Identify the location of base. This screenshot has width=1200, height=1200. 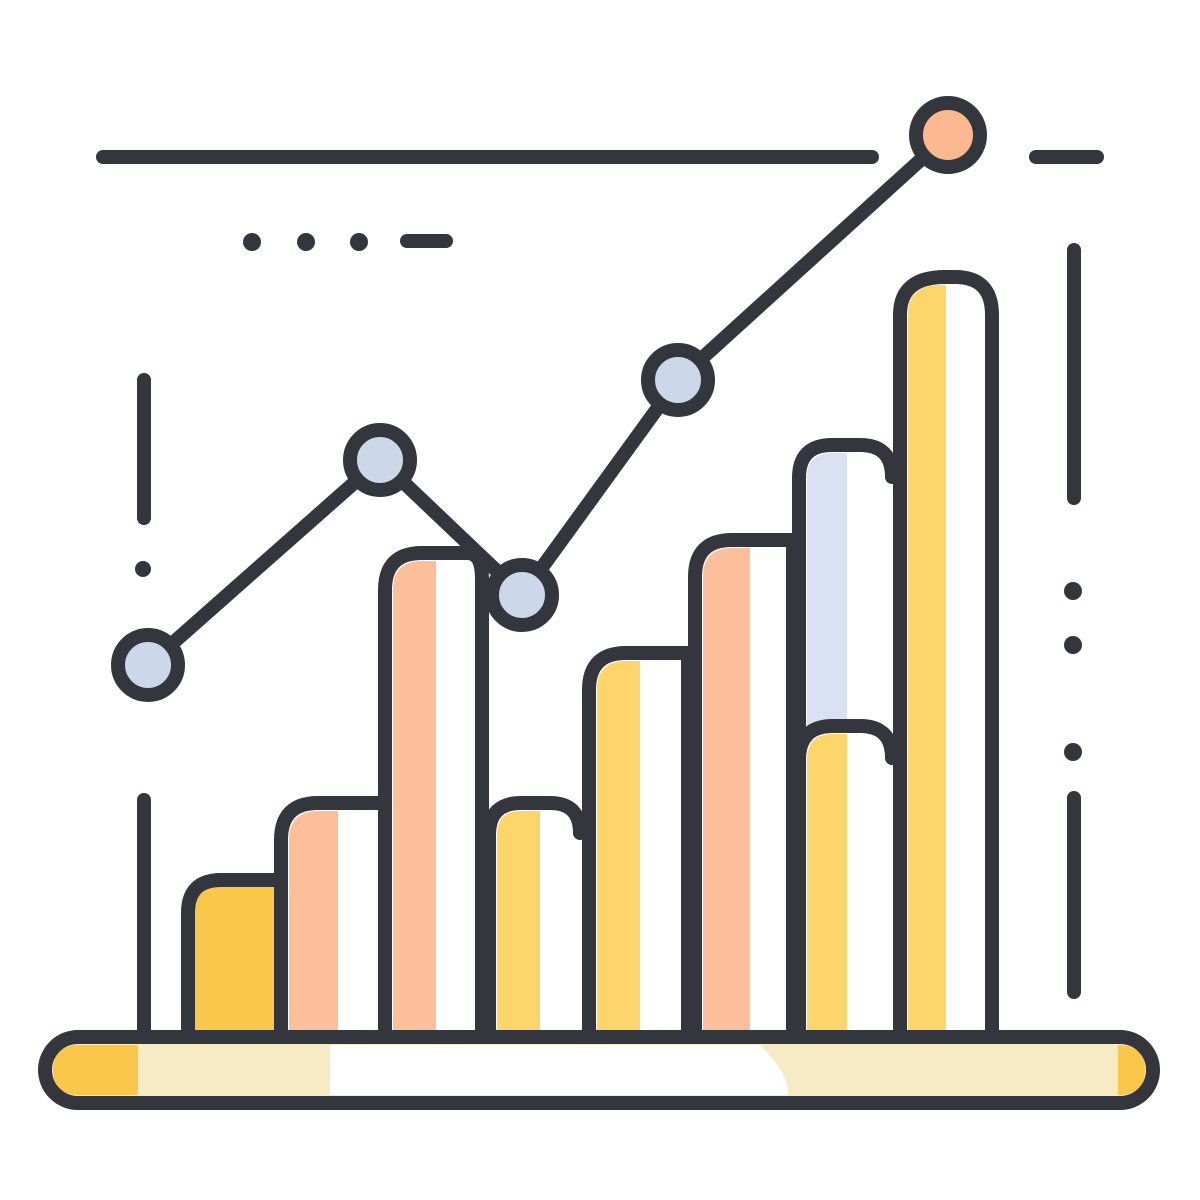
(599, 1070).